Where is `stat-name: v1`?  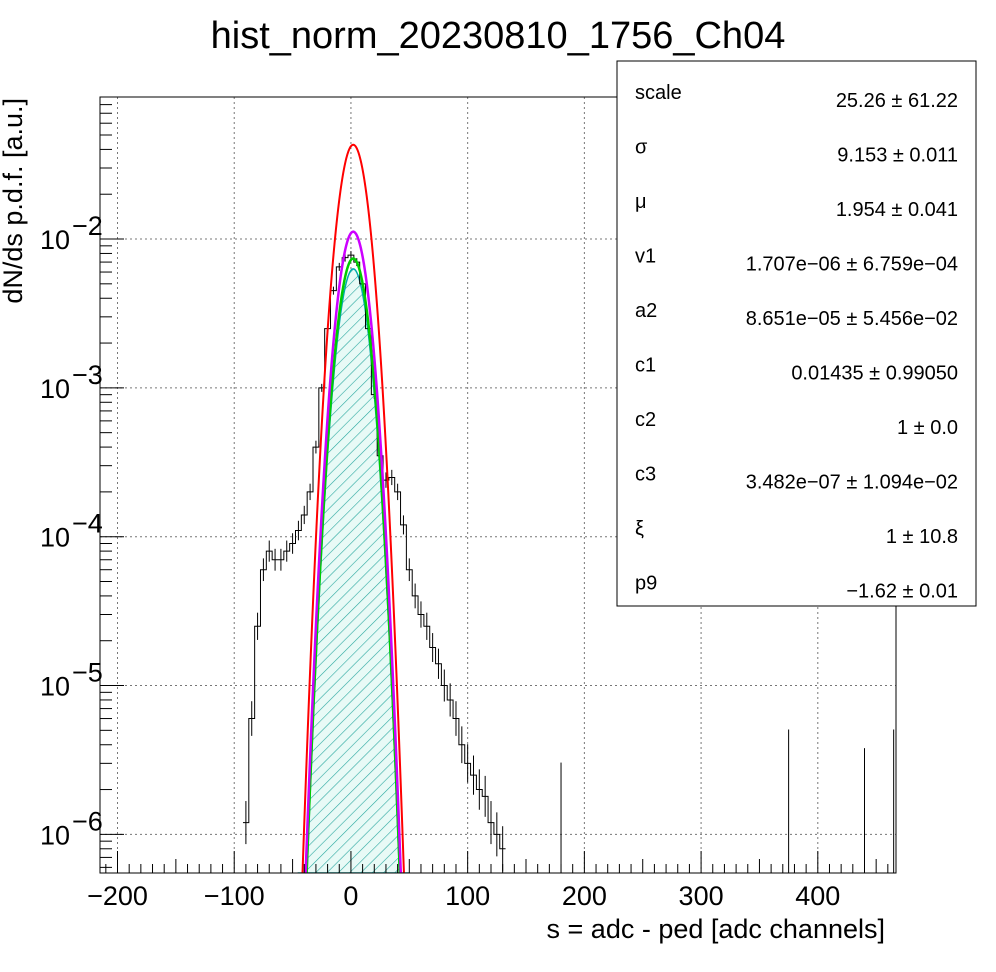 stat-name: v1 is located at coordinates (645, 257).